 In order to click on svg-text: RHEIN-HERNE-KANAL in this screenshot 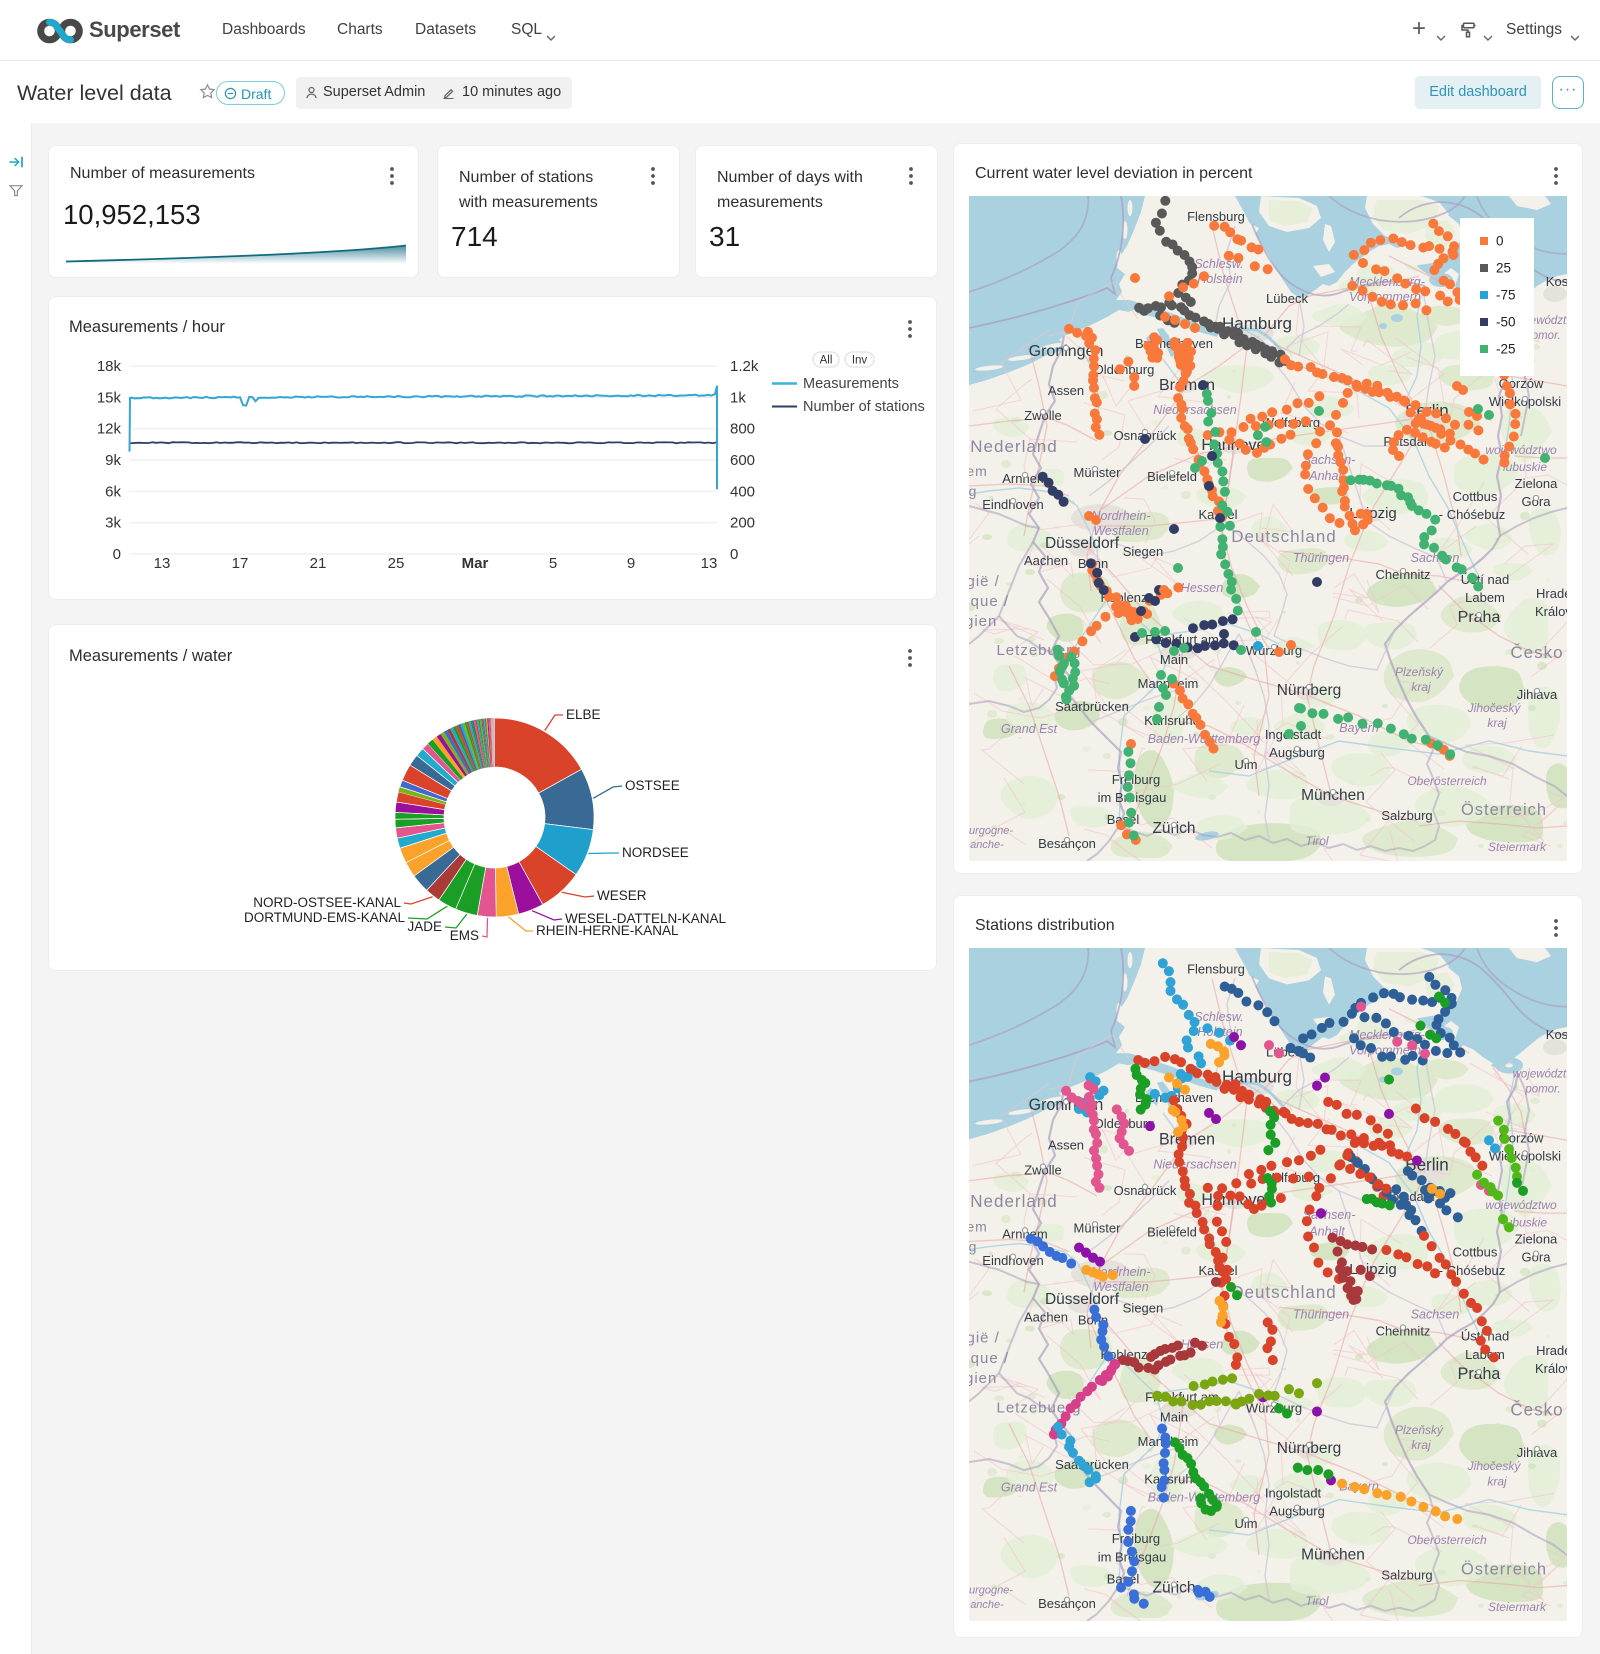, I will do `click(607, 930)`.